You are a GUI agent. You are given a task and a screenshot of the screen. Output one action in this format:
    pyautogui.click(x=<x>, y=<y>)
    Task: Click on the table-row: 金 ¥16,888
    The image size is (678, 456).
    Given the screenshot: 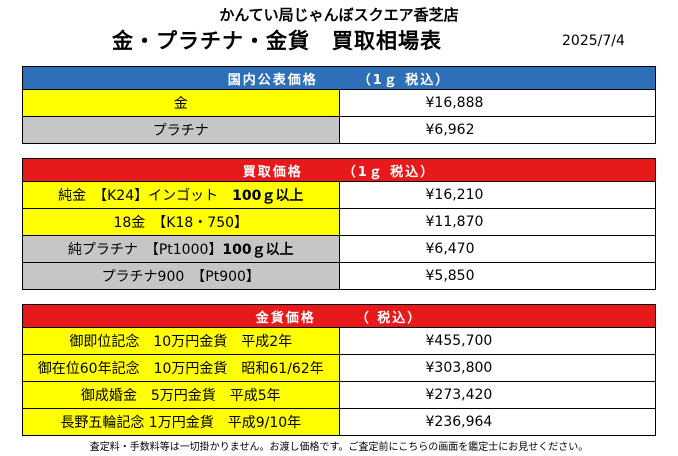 What is the action you would take?
    pyautogui.click(x=339, y=103)
    